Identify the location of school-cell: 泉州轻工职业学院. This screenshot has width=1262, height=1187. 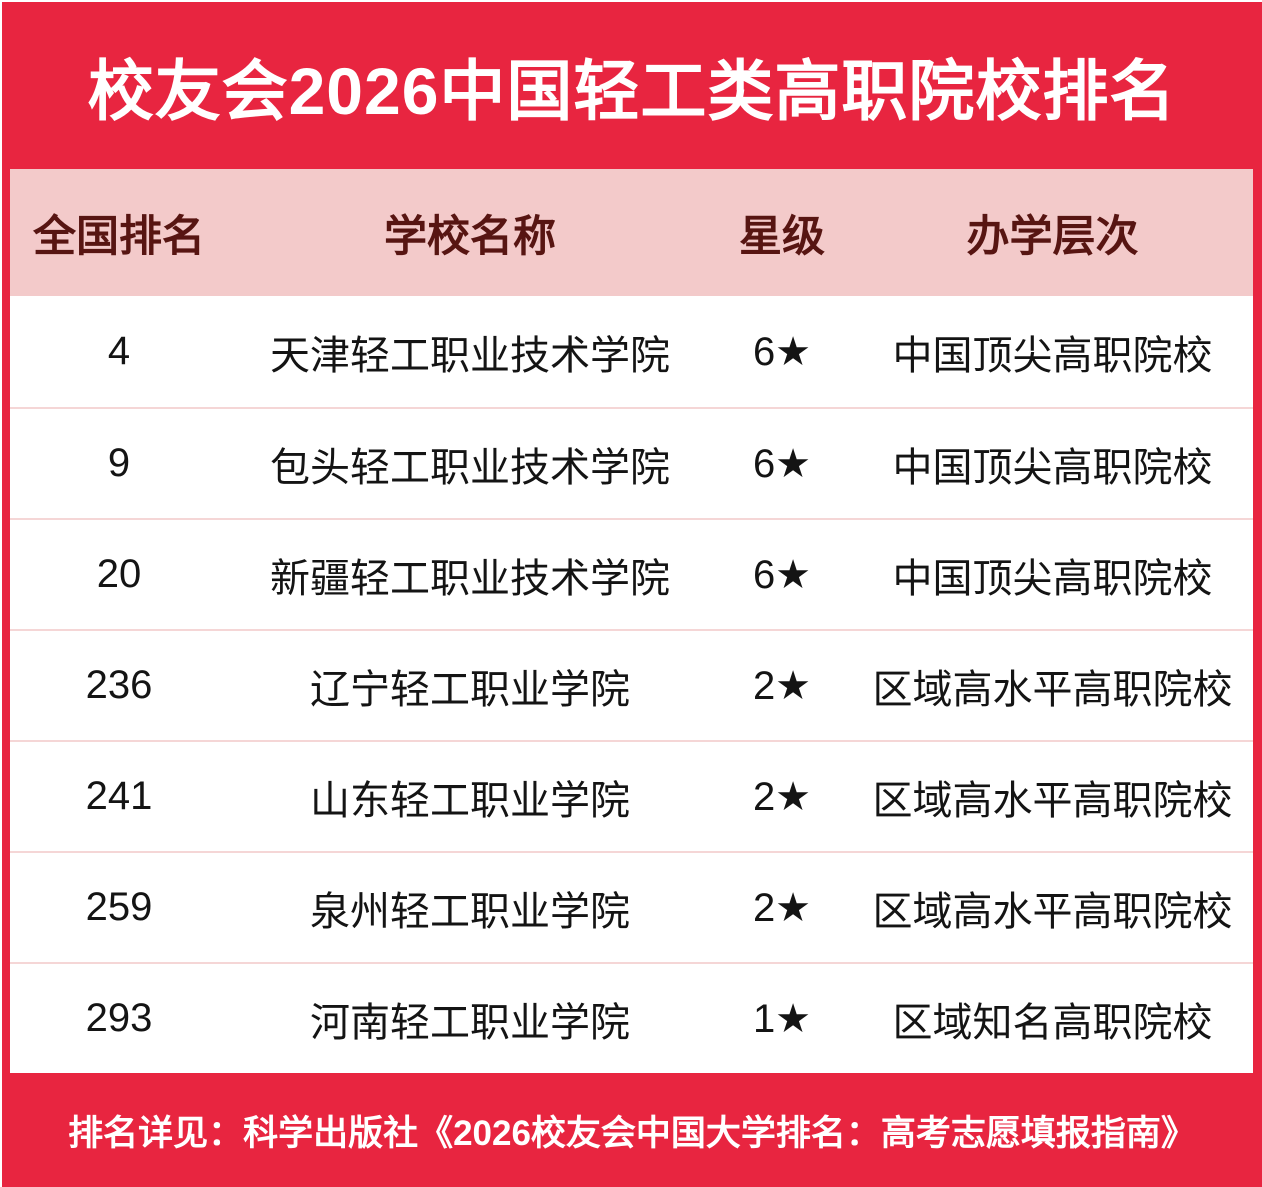
(470, 911).